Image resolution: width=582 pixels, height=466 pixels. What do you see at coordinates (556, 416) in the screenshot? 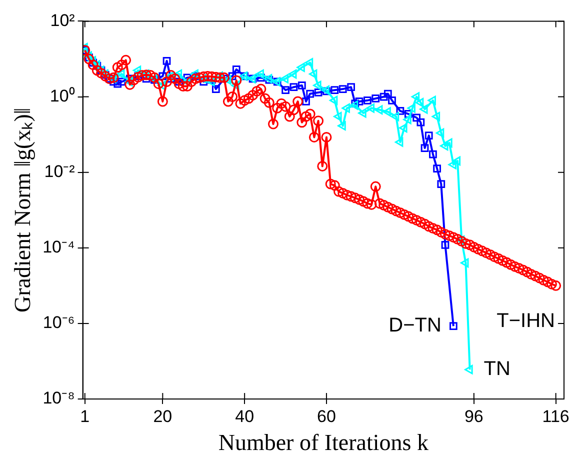
I see `x-tick-label: 116` at bounding box center [556, 416].